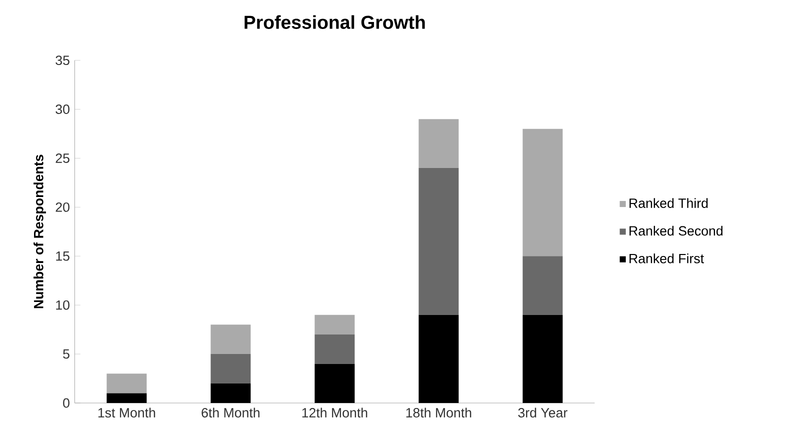 This screenshot has width=799, height=441. What do you see at coordinates (439, 413) in the screenshot?
I see `x-tick-label: 18th Month` at bounding box center [439, 413].